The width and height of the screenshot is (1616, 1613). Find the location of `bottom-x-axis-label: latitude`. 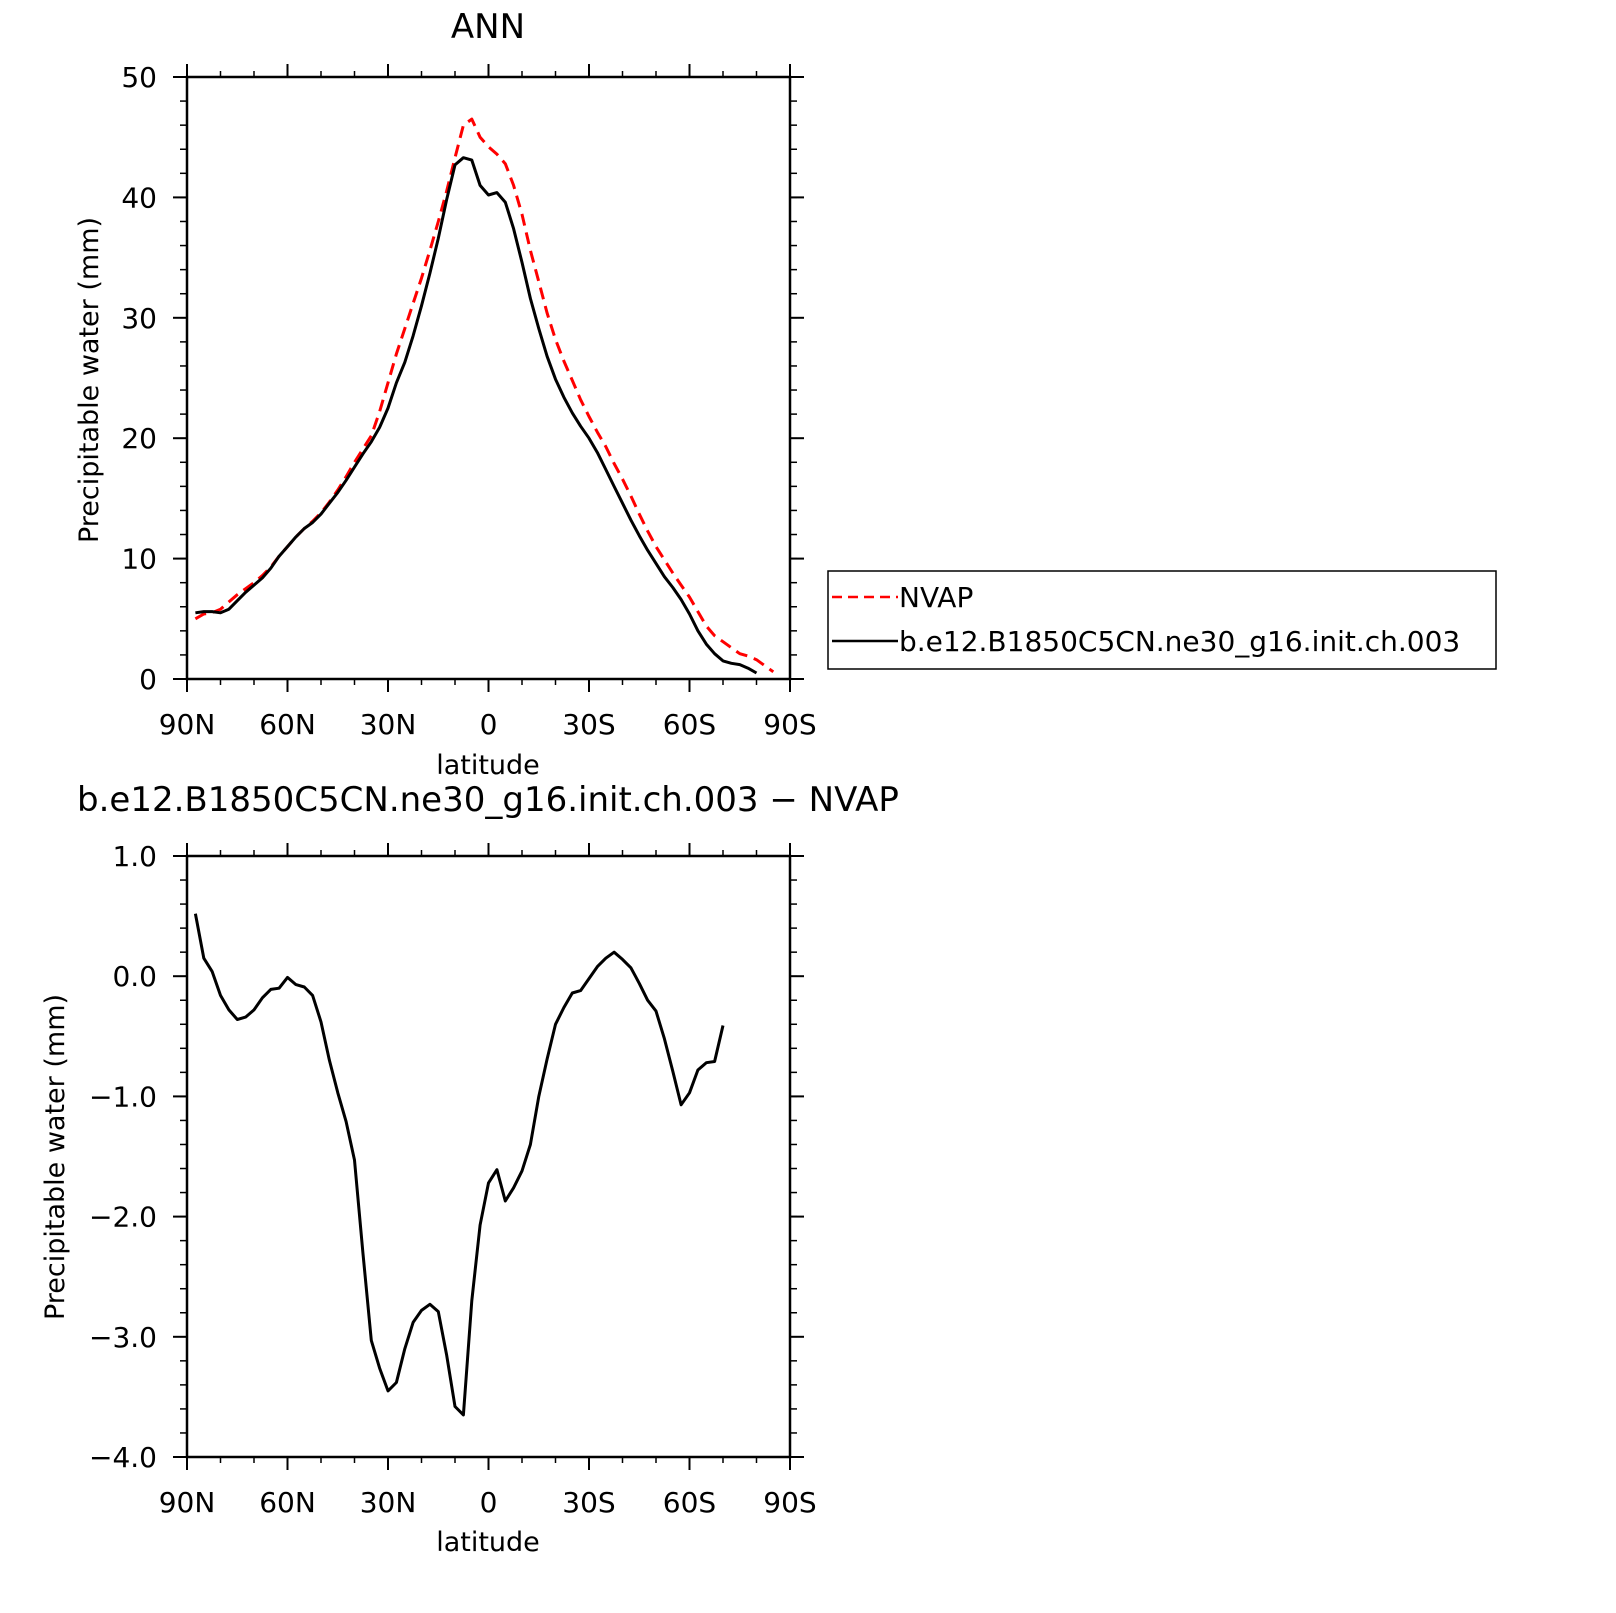

bottom-x-axis-label: latitude is located at coordinates (488, 1542).